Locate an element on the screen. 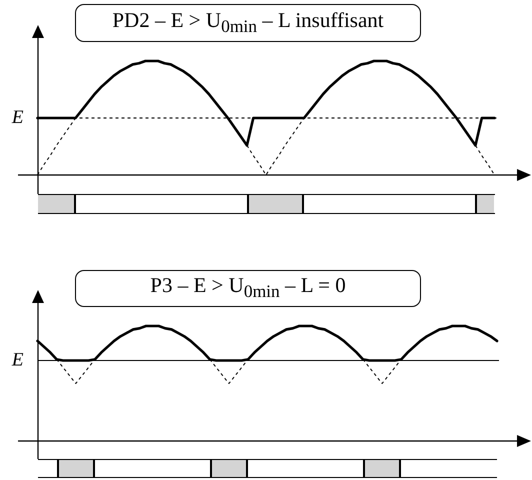  rounded-frame: PD2 – E > U$_{0min}$ – L insuffisant is located at coordinates (248, 23).